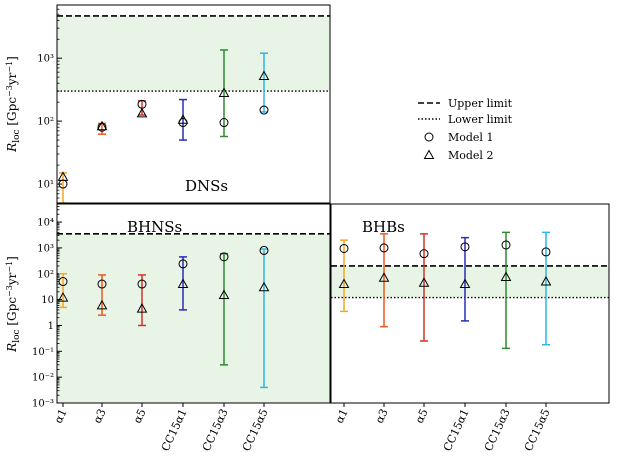 This screenshot has width=620, height=459. I want to click on legend-label: Model 1, so click(470, 137).